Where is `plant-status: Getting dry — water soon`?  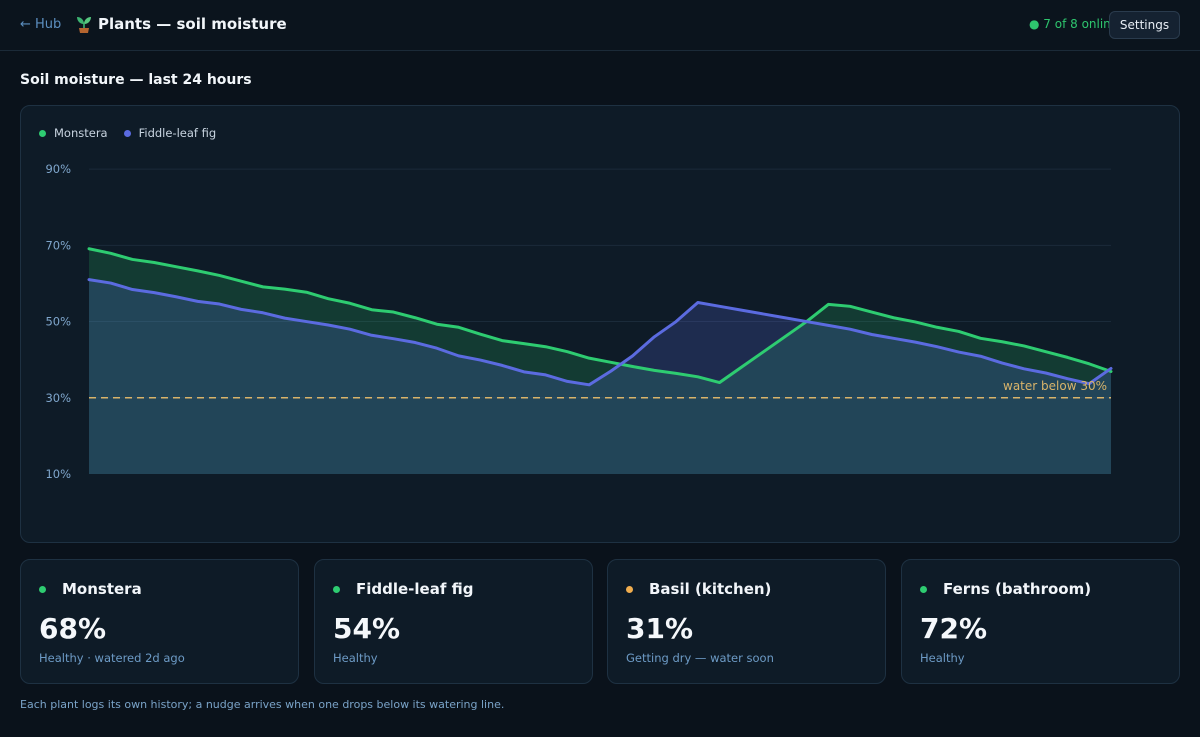 plant-status: Getting dry — water soon is located at coordinates (700, 658).